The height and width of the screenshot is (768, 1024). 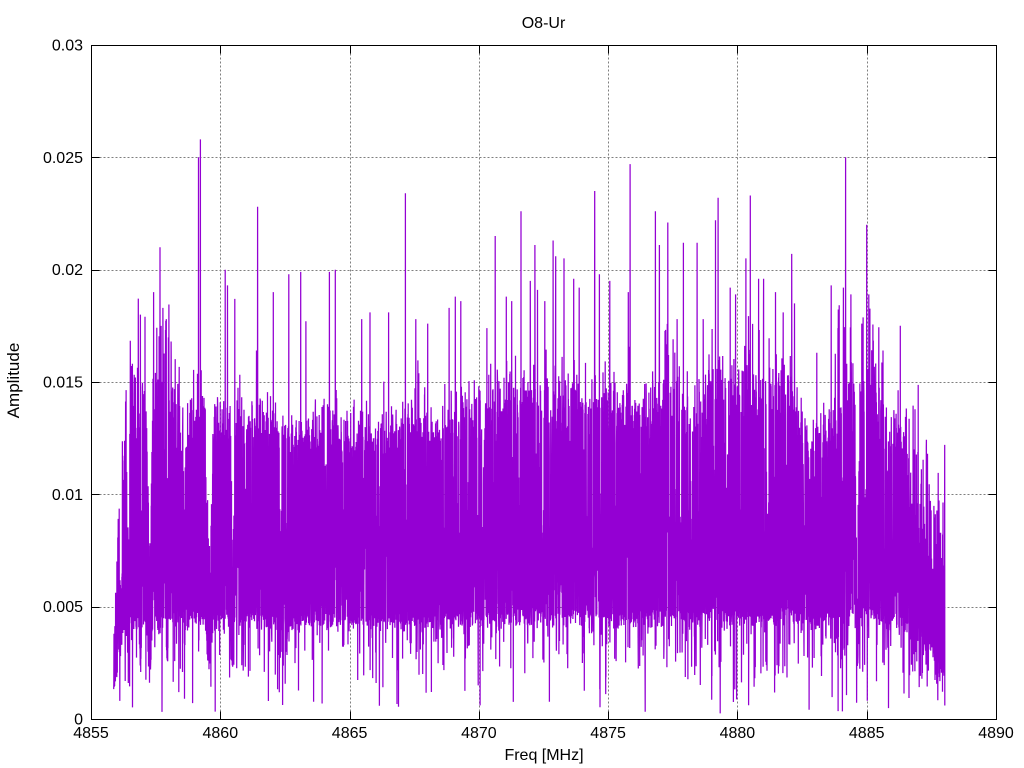 What do you see at coordinates (91, 733) in the screenshot?
I see `svg-text: 4855` at bounding box center [91, 733].